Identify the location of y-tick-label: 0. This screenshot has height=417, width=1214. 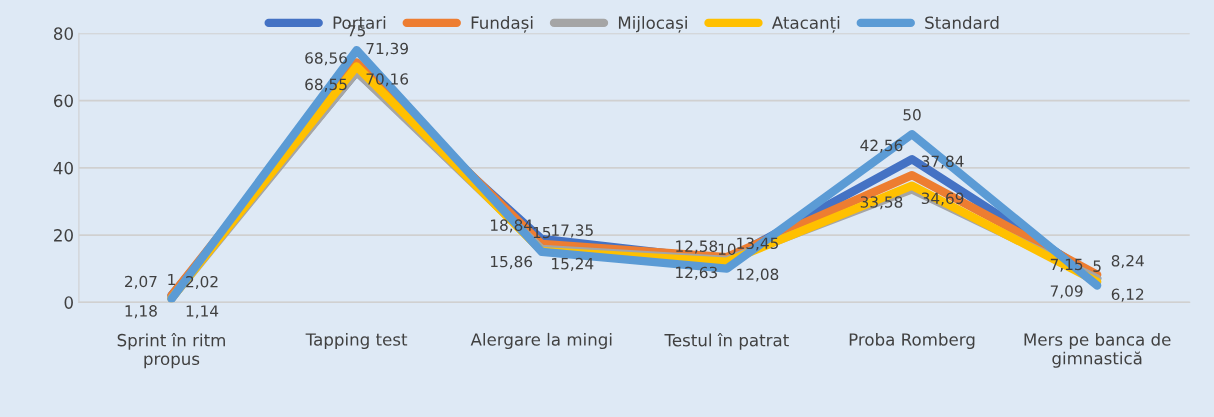
(68, 302).